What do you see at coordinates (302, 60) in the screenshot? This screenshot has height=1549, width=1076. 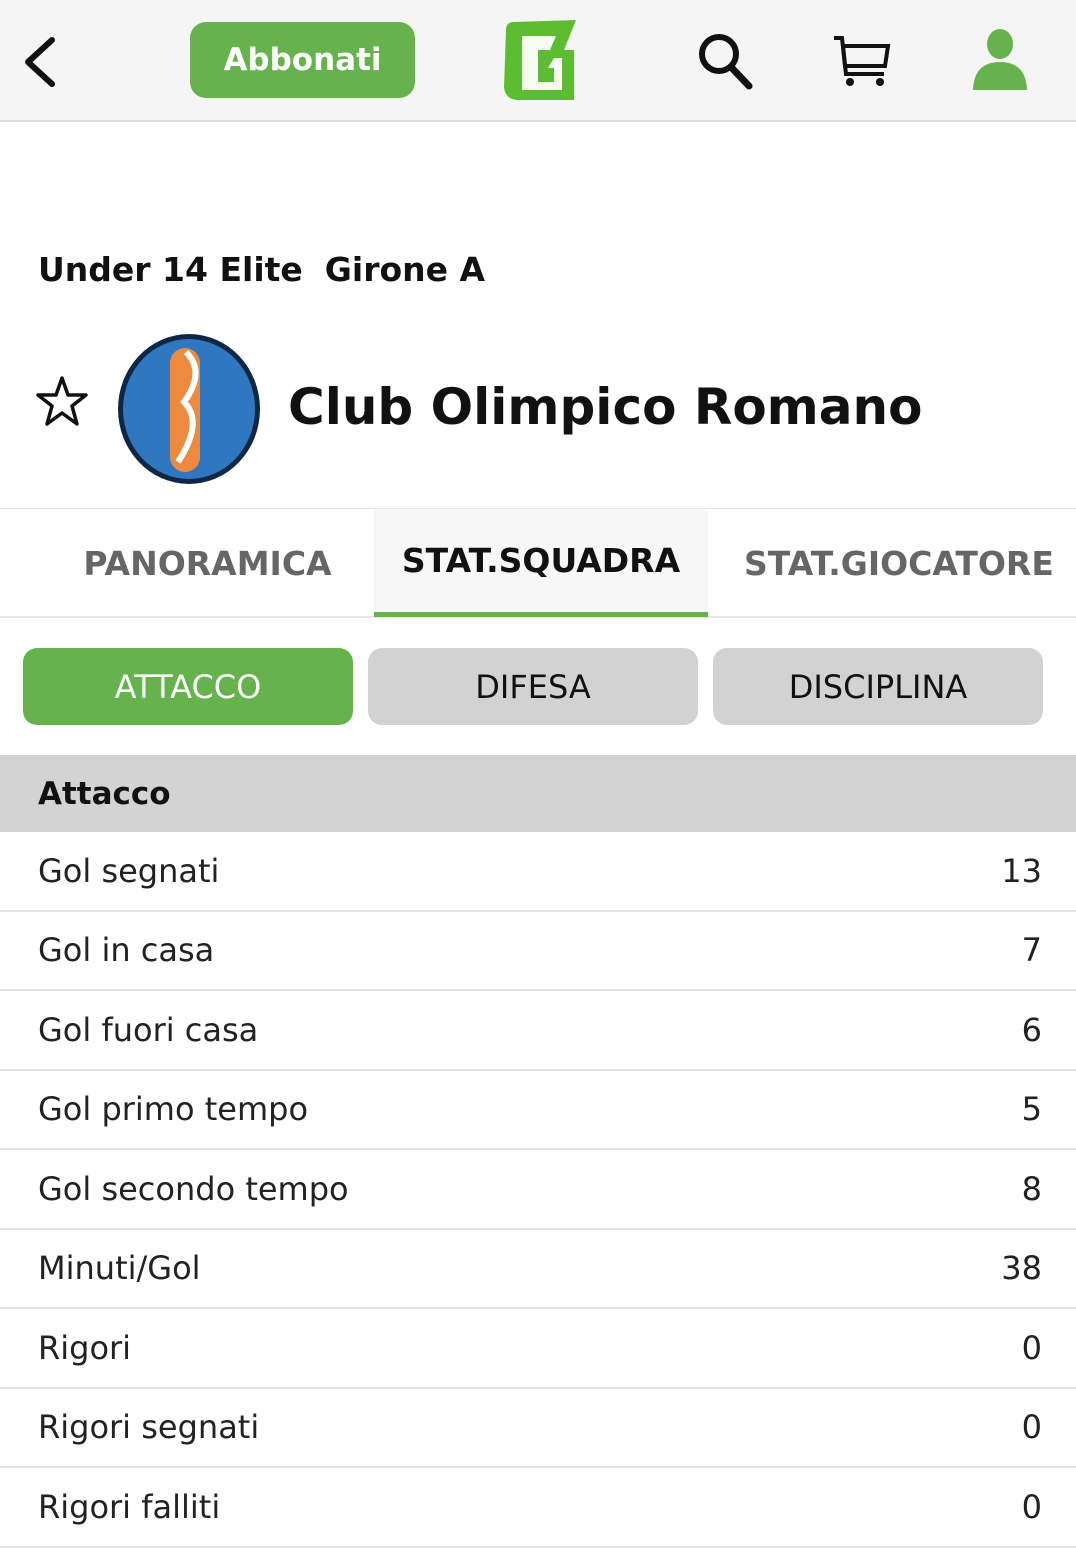 I see `subscribe-button: Abbonati` at bounding box center [302, 60].